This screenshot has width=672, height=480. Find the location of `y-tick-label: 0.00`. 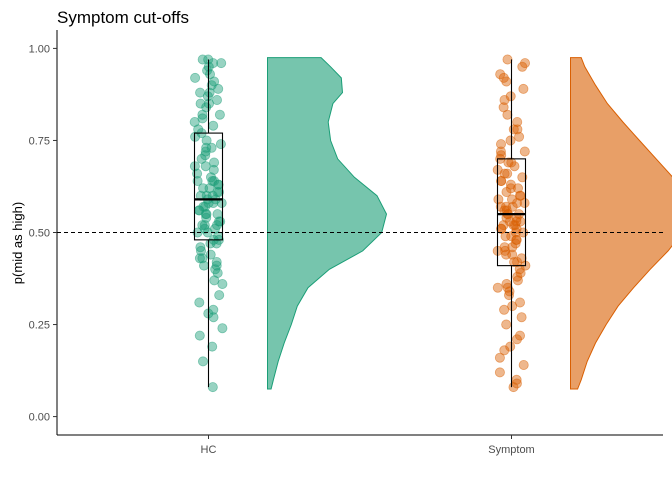

y-tick-label: 0.00 is located at coordinates (39, 418).